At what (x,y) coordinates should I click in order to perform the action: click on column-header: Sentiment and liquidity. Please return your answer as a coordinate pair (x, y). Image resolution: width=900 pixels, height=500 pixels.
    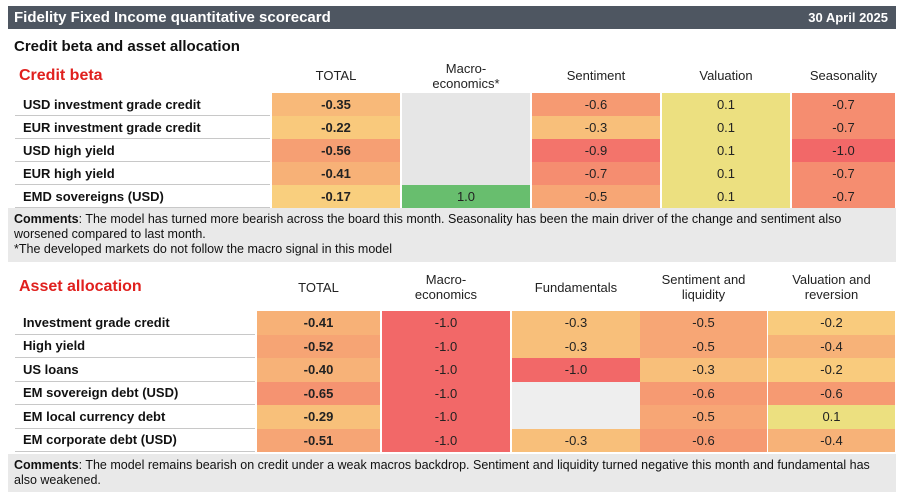
    Looking at the image, I should click on (703, 287).